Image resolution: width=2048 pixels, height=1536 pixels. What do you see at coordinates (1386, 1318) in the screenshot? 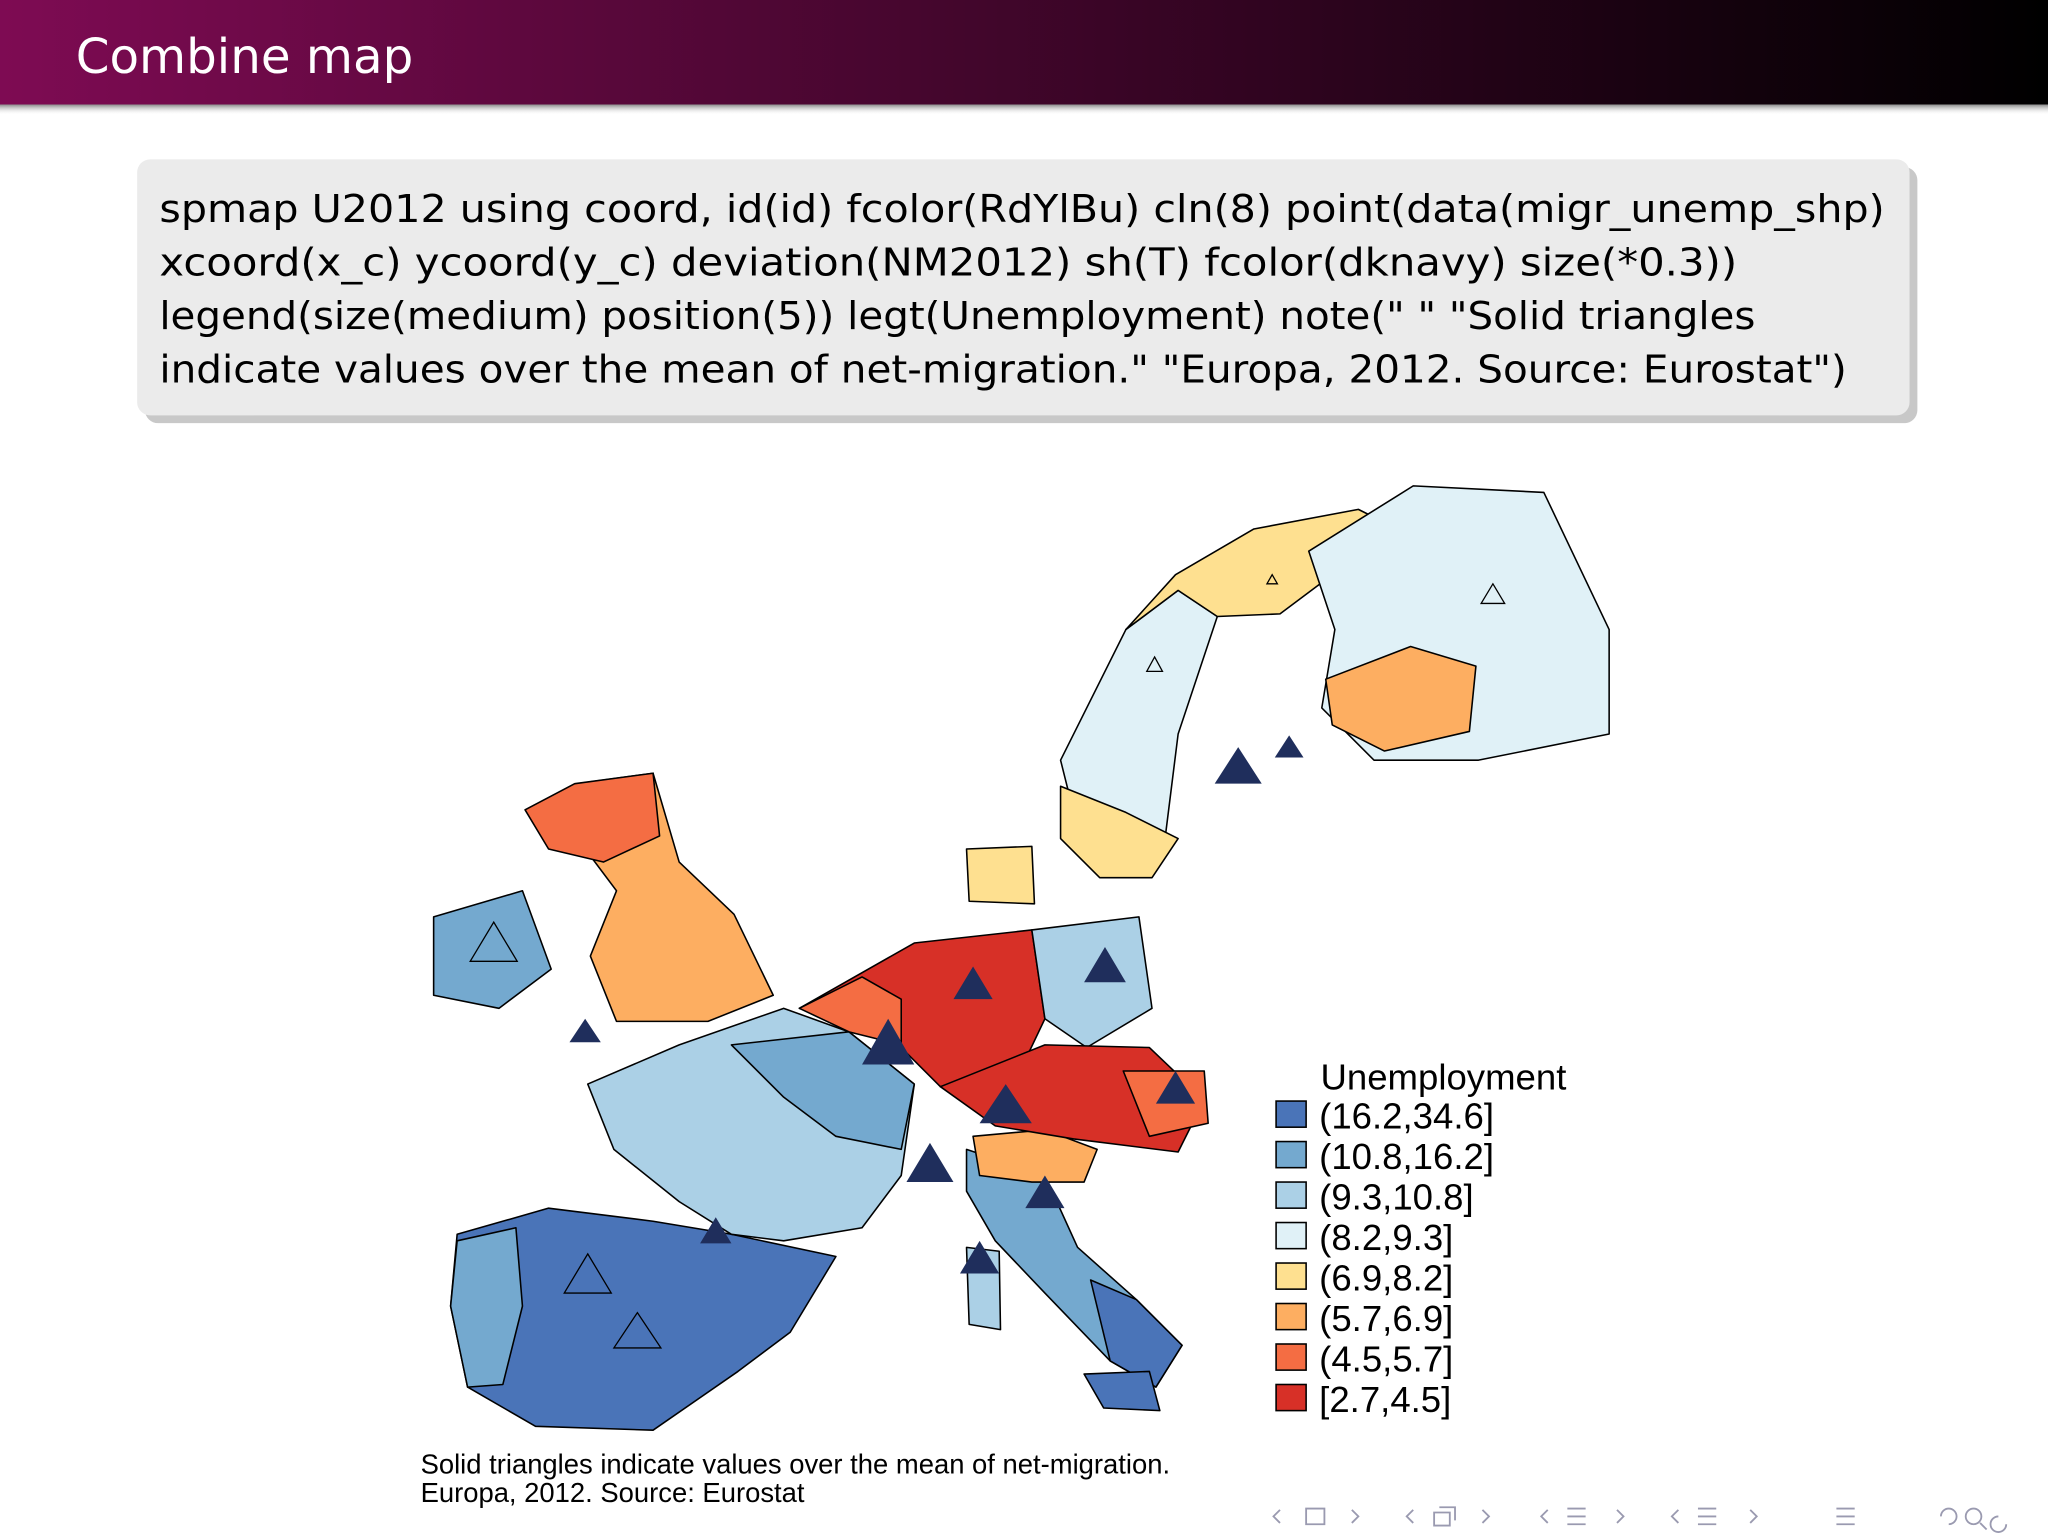
I see `legend-label: (5.7,6.9]` at bounding box center [1386, 1318].